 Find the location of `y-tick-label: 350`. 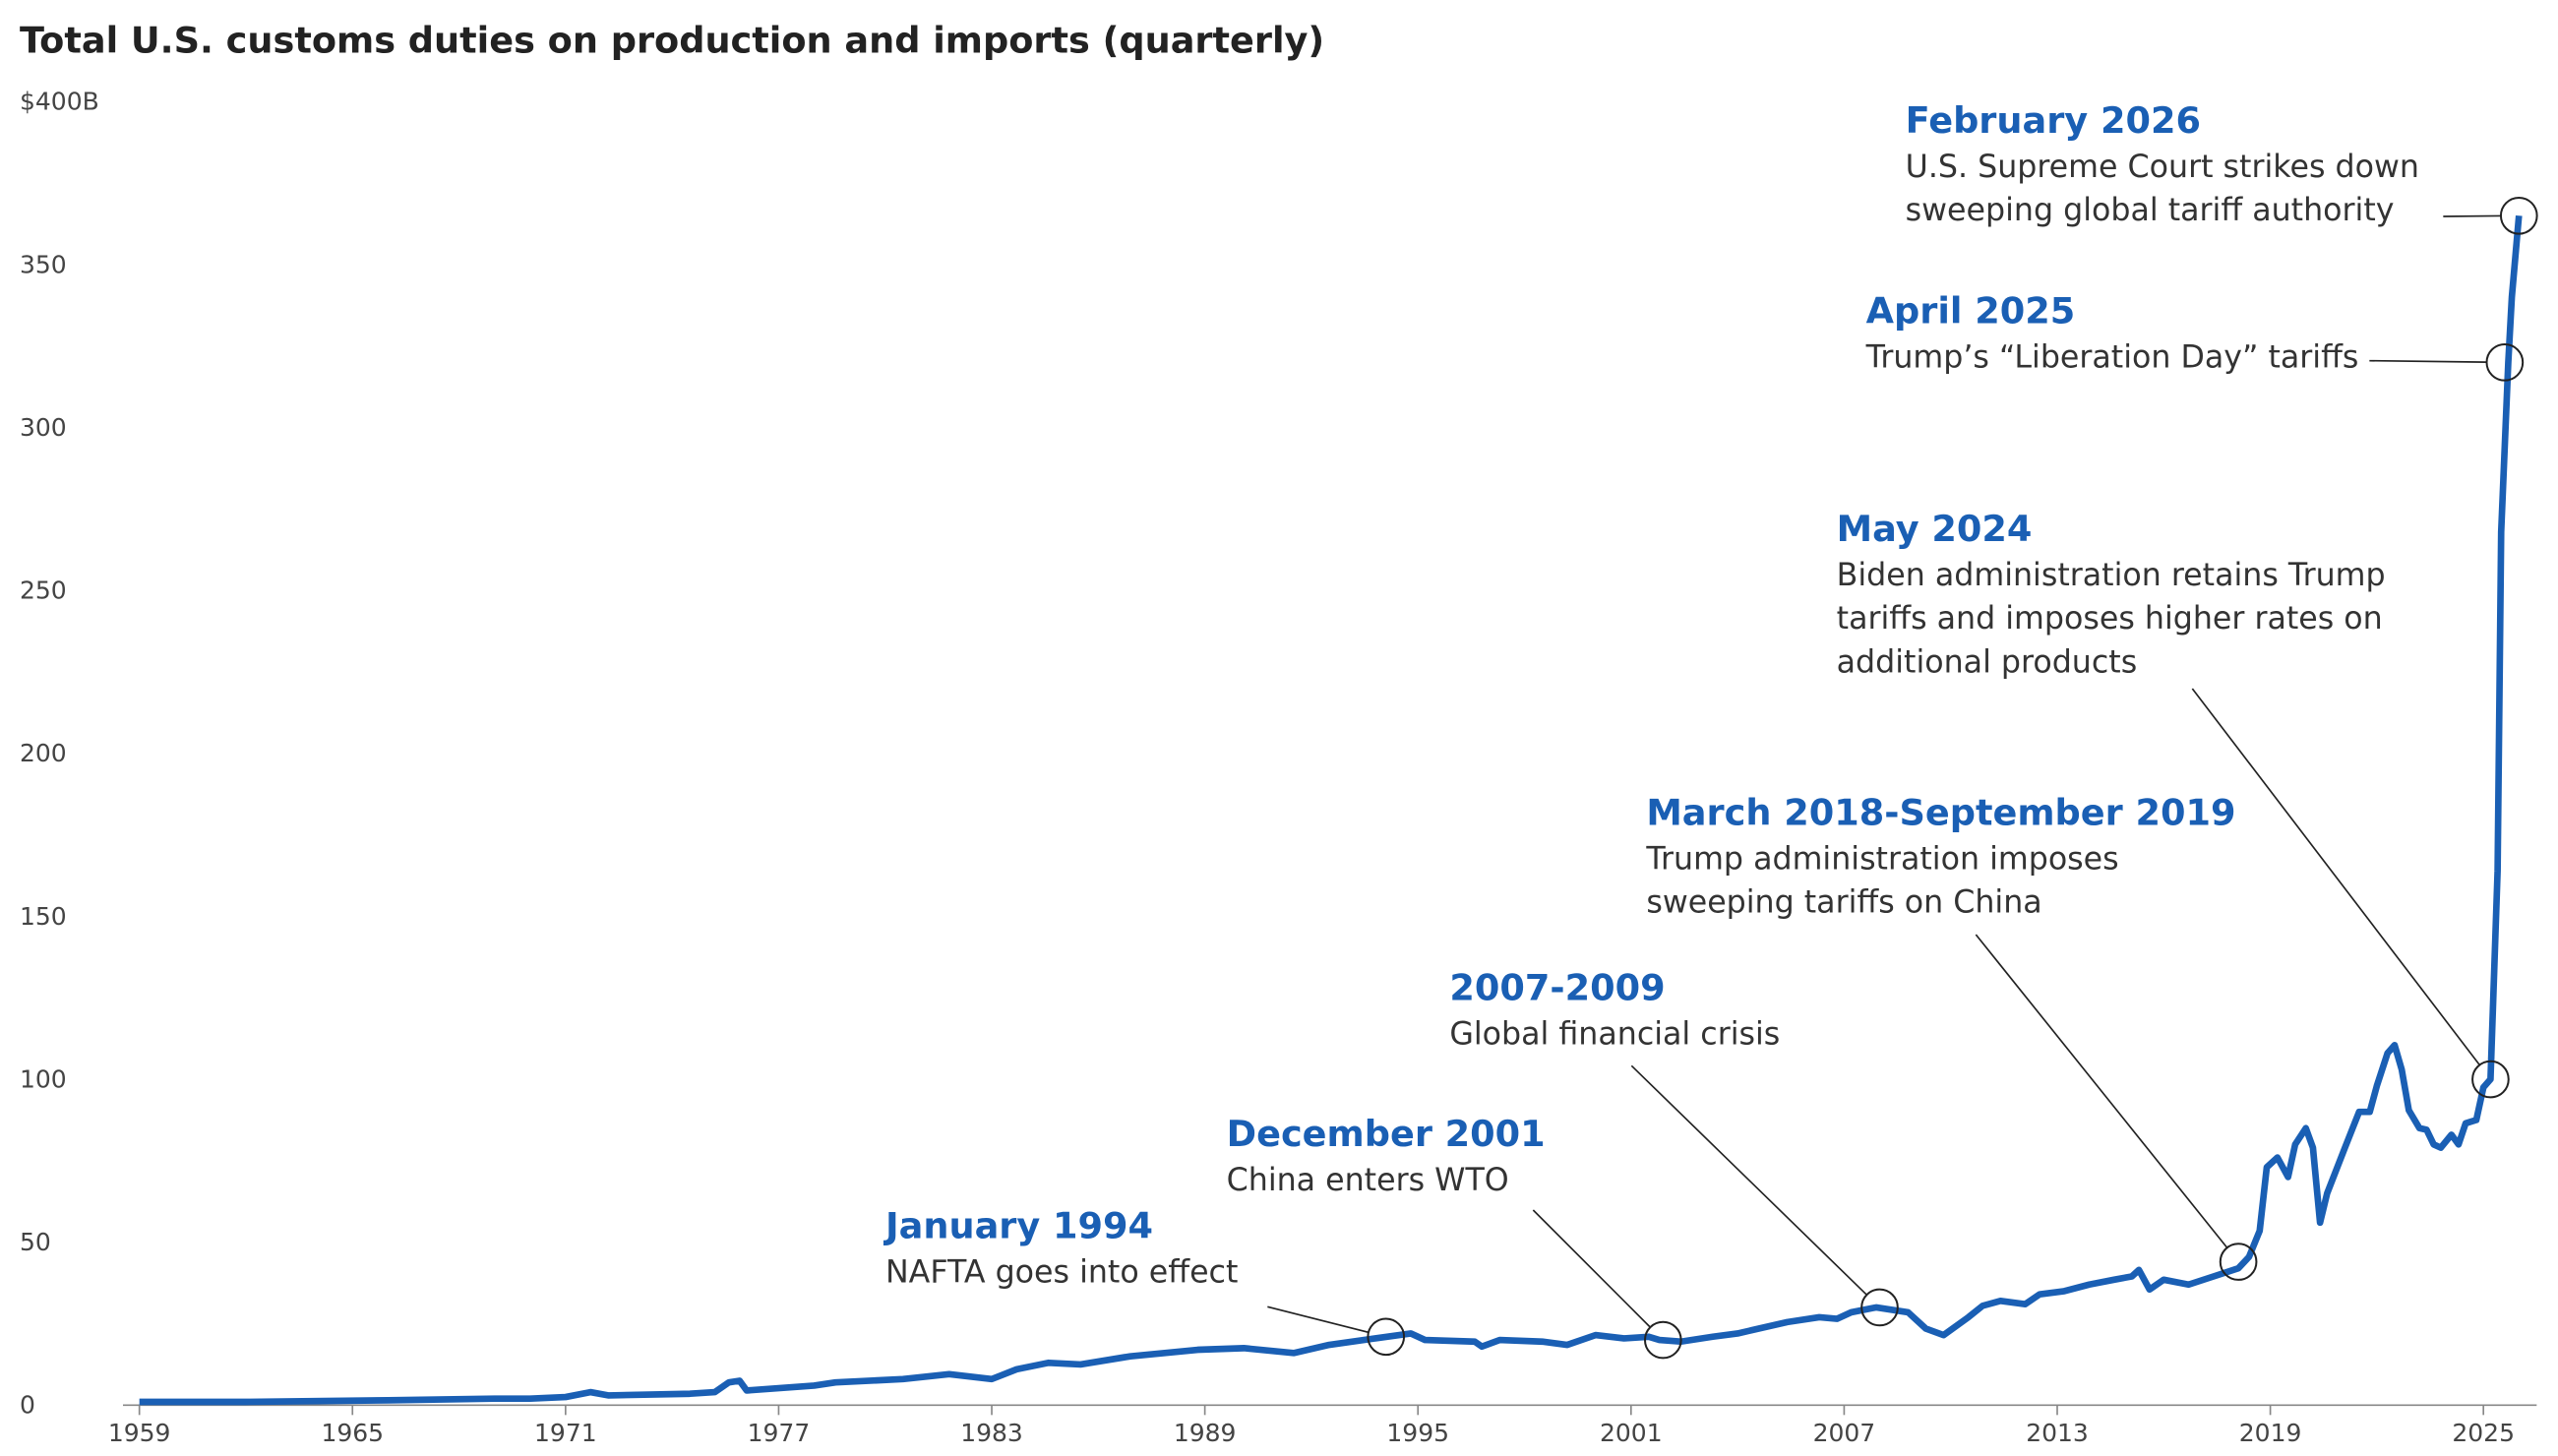

y-tick-label: 350 is located at coordinates (43, 264).